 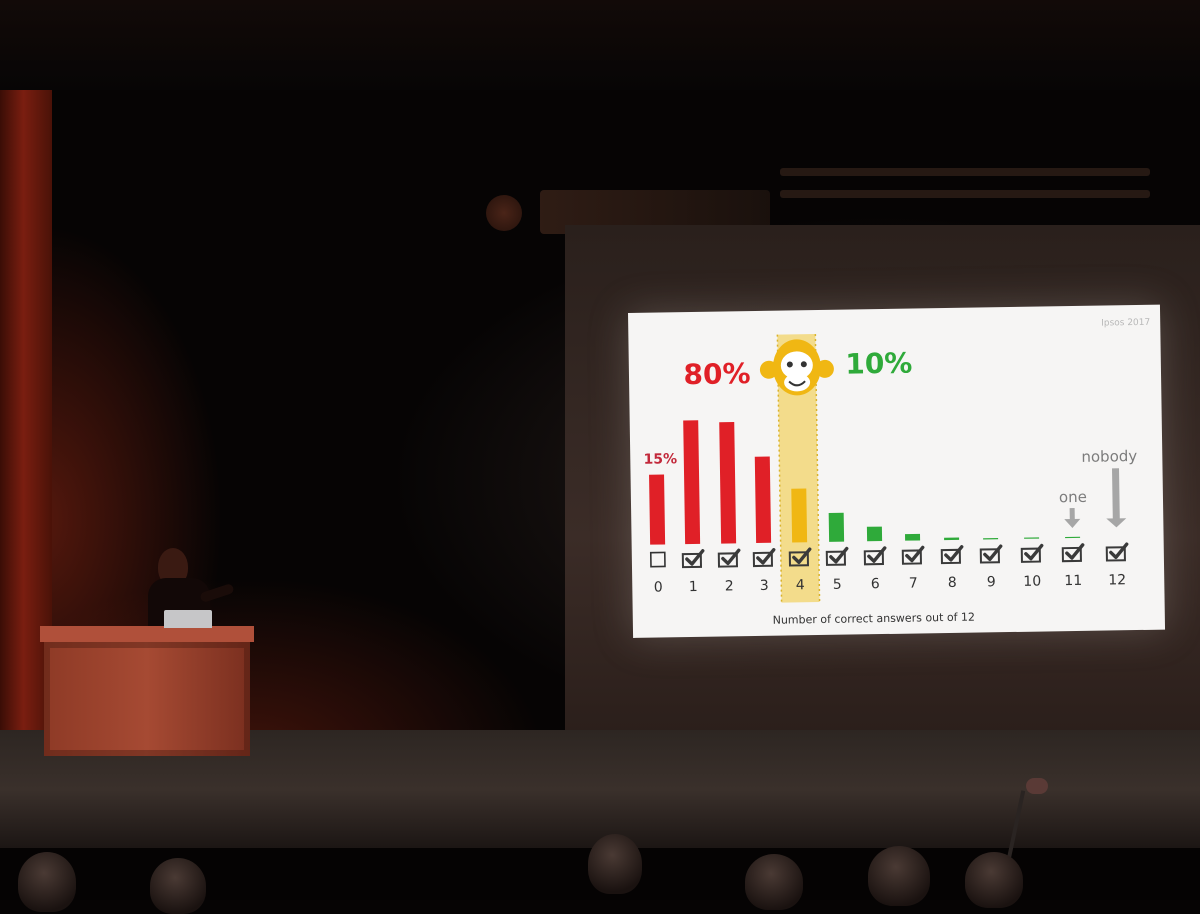 I want to click on x-tick-label: 5, so click(x=837, y=585).